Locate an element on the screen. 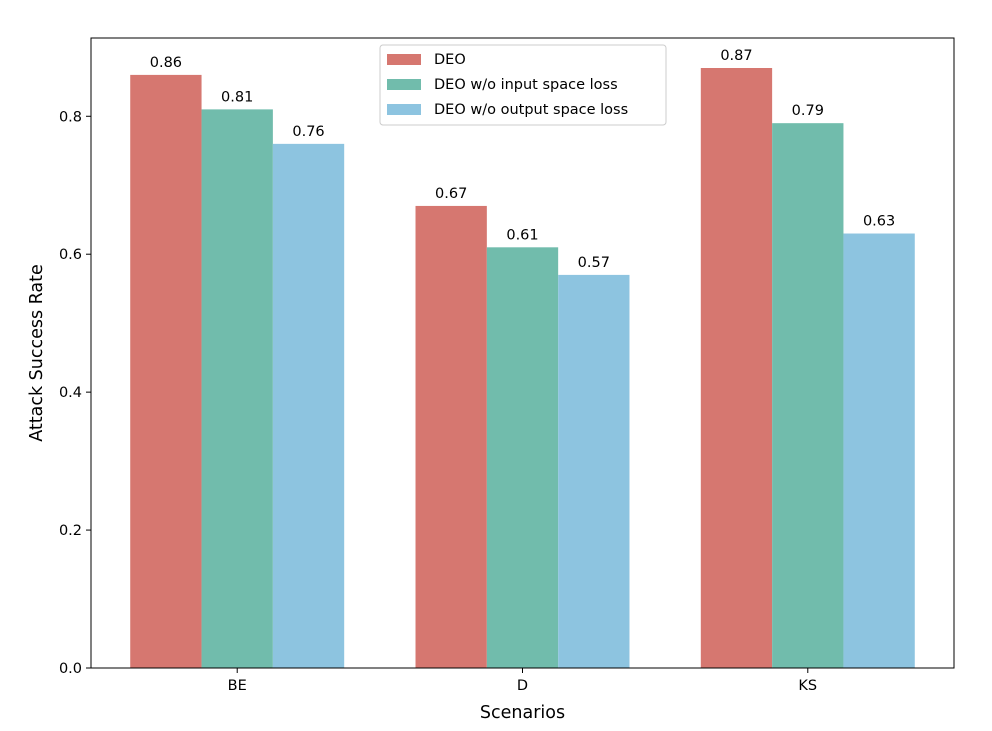 This screenshot has height=731, width=992. y-tick-label: 0.8 is located at coordinates (70, 117).